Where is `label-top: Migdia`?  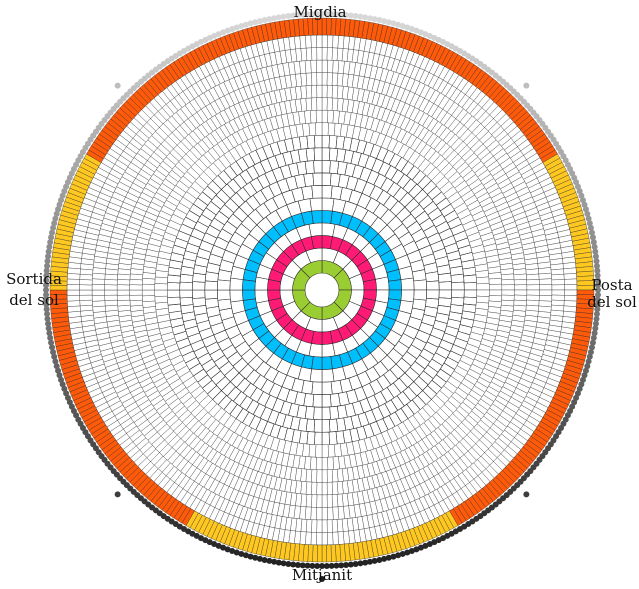 label-top: Migdia is located at coordinates (319, 12).